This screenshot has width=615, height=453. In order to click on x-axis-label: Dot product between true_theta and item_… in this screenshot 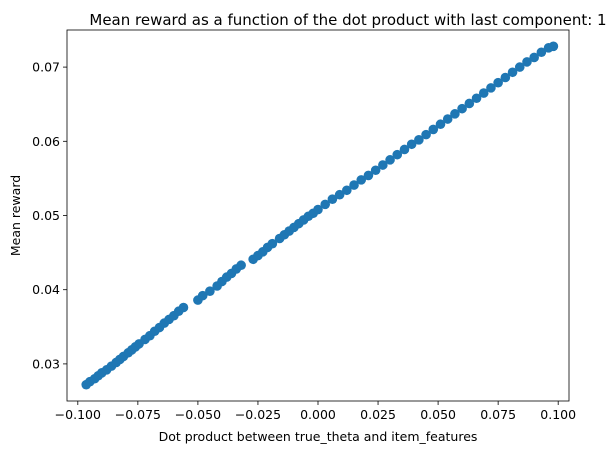, I will do `click(318, 436)`.